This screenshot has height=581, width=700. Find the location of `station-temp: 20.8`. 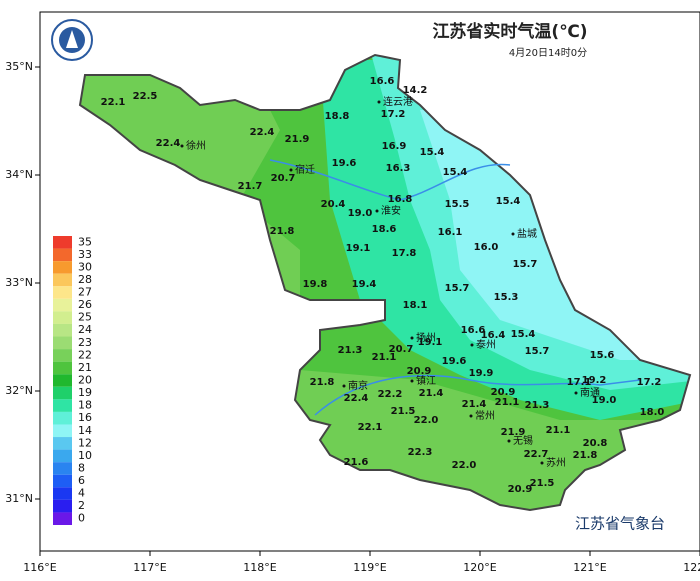

station-temp: 20.8 is located at coordinates (595, 443).